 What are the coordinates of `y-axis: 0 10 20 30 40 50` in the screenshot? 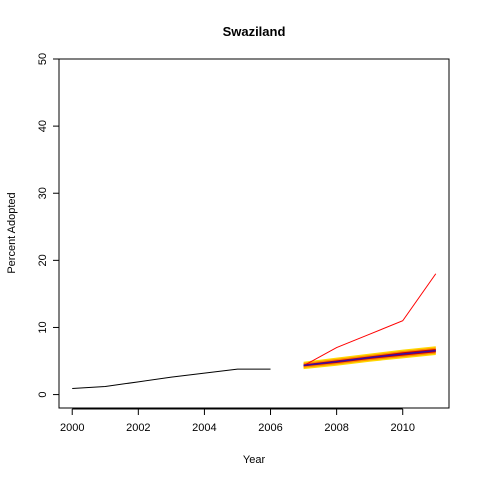 It's located at (48, 225).